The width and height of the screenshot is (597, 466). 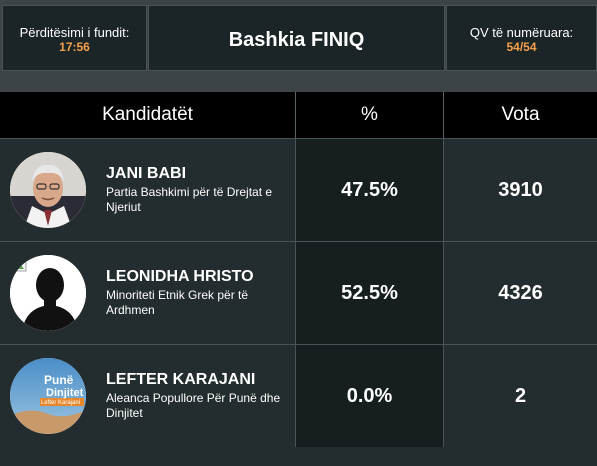 What do you see at coordinates (148, 115) in the screenshot?
I see `column-header-candidates: Kandidatët` at bounding box center [148, 115].